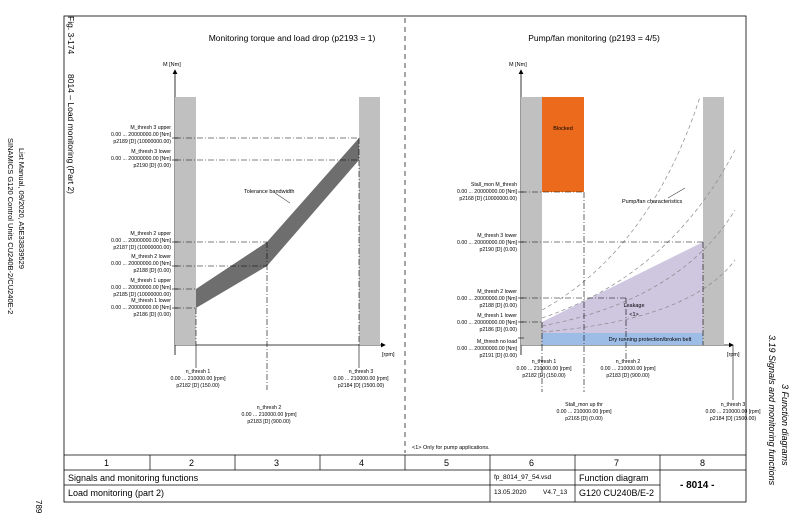 This screenshot has height=516, width=794. Describe the element at coordinates (153, 166) in the screenshot. I see `m3-lower-param: p2190 [D] (0.00)` at that location.